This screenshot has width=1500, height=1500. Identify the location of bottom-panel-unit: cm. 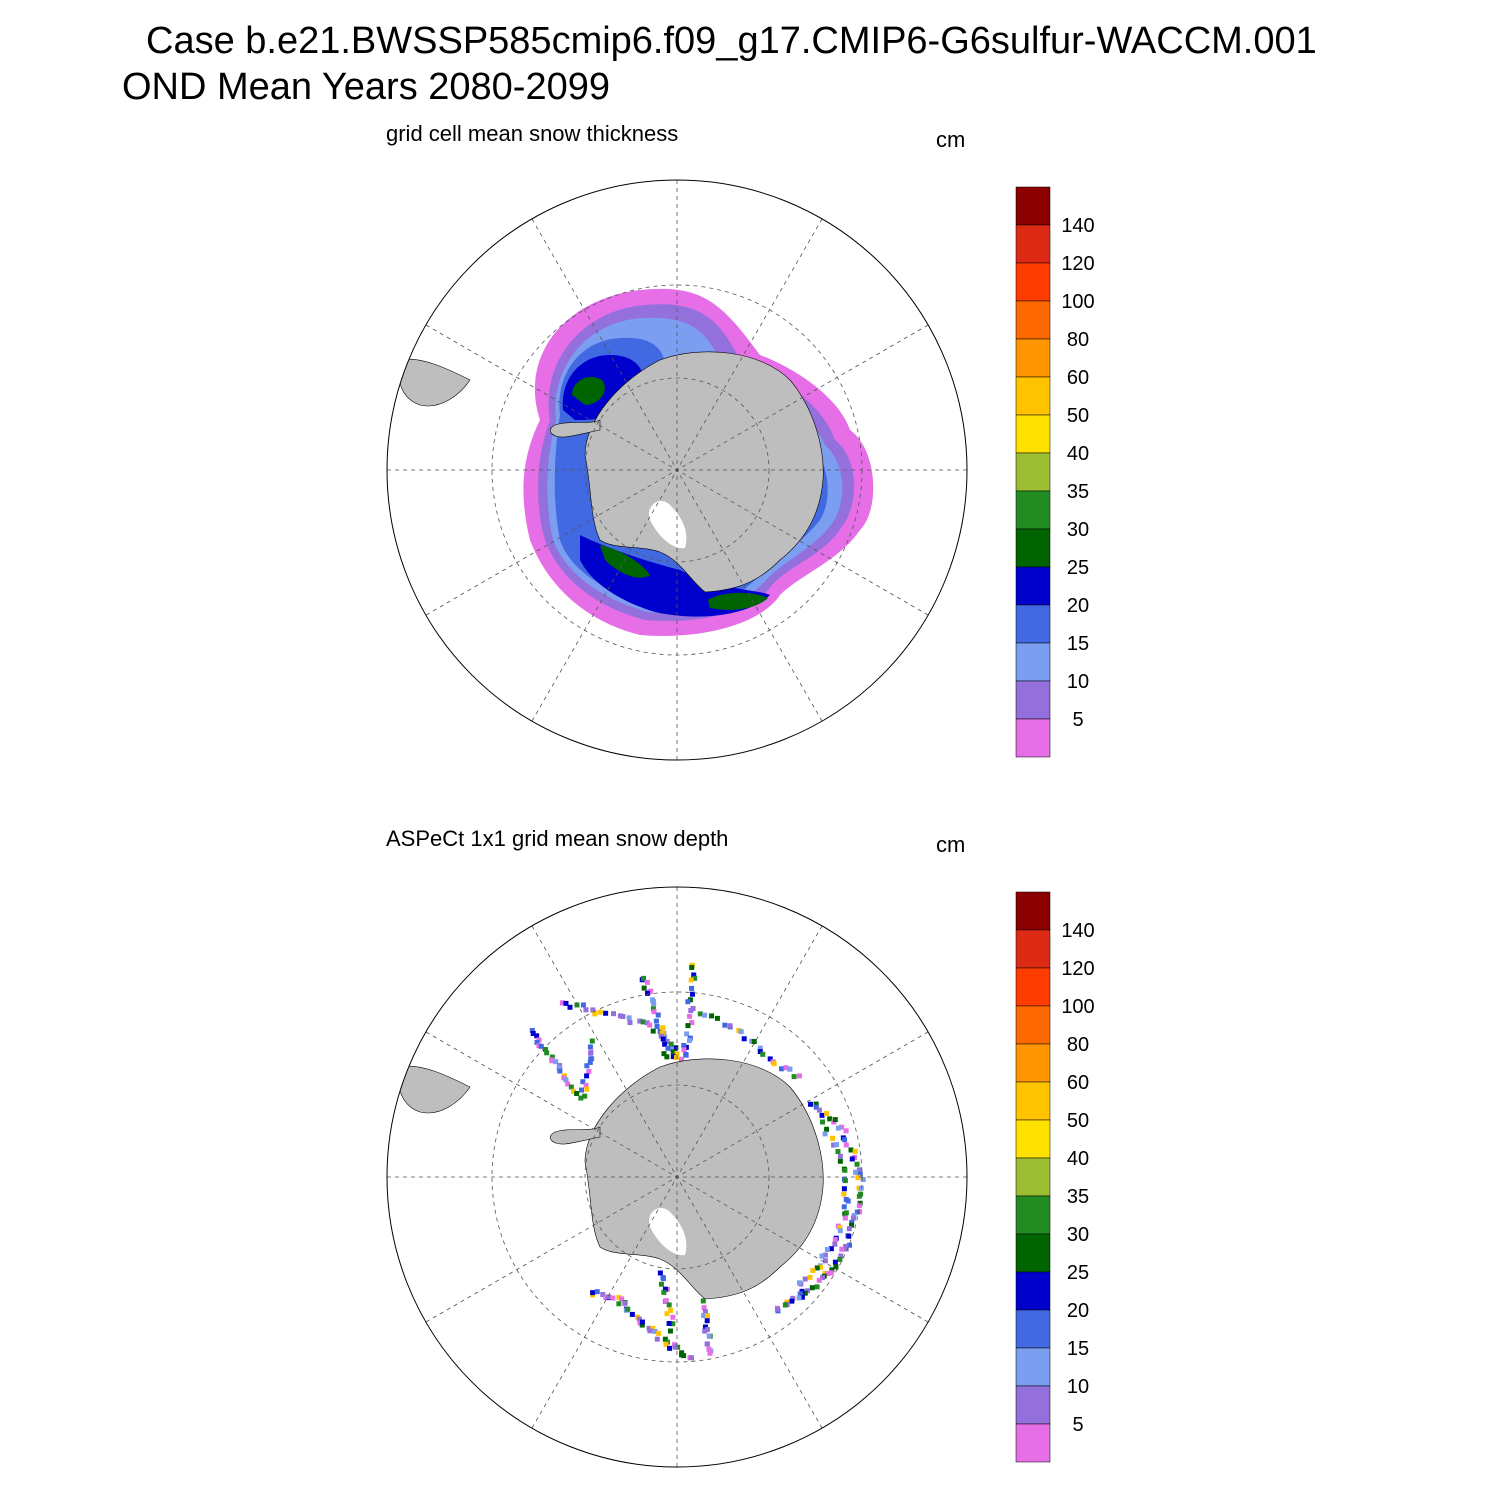
(951, 844).